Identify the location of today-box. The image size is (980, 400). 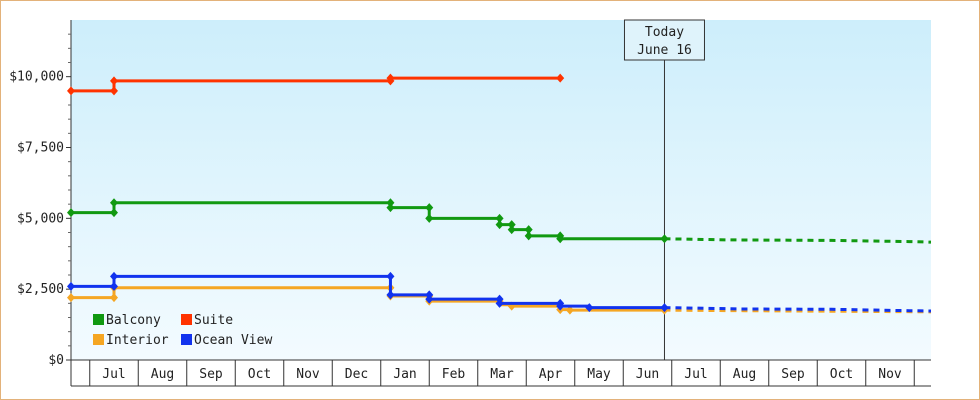
(664, 40).